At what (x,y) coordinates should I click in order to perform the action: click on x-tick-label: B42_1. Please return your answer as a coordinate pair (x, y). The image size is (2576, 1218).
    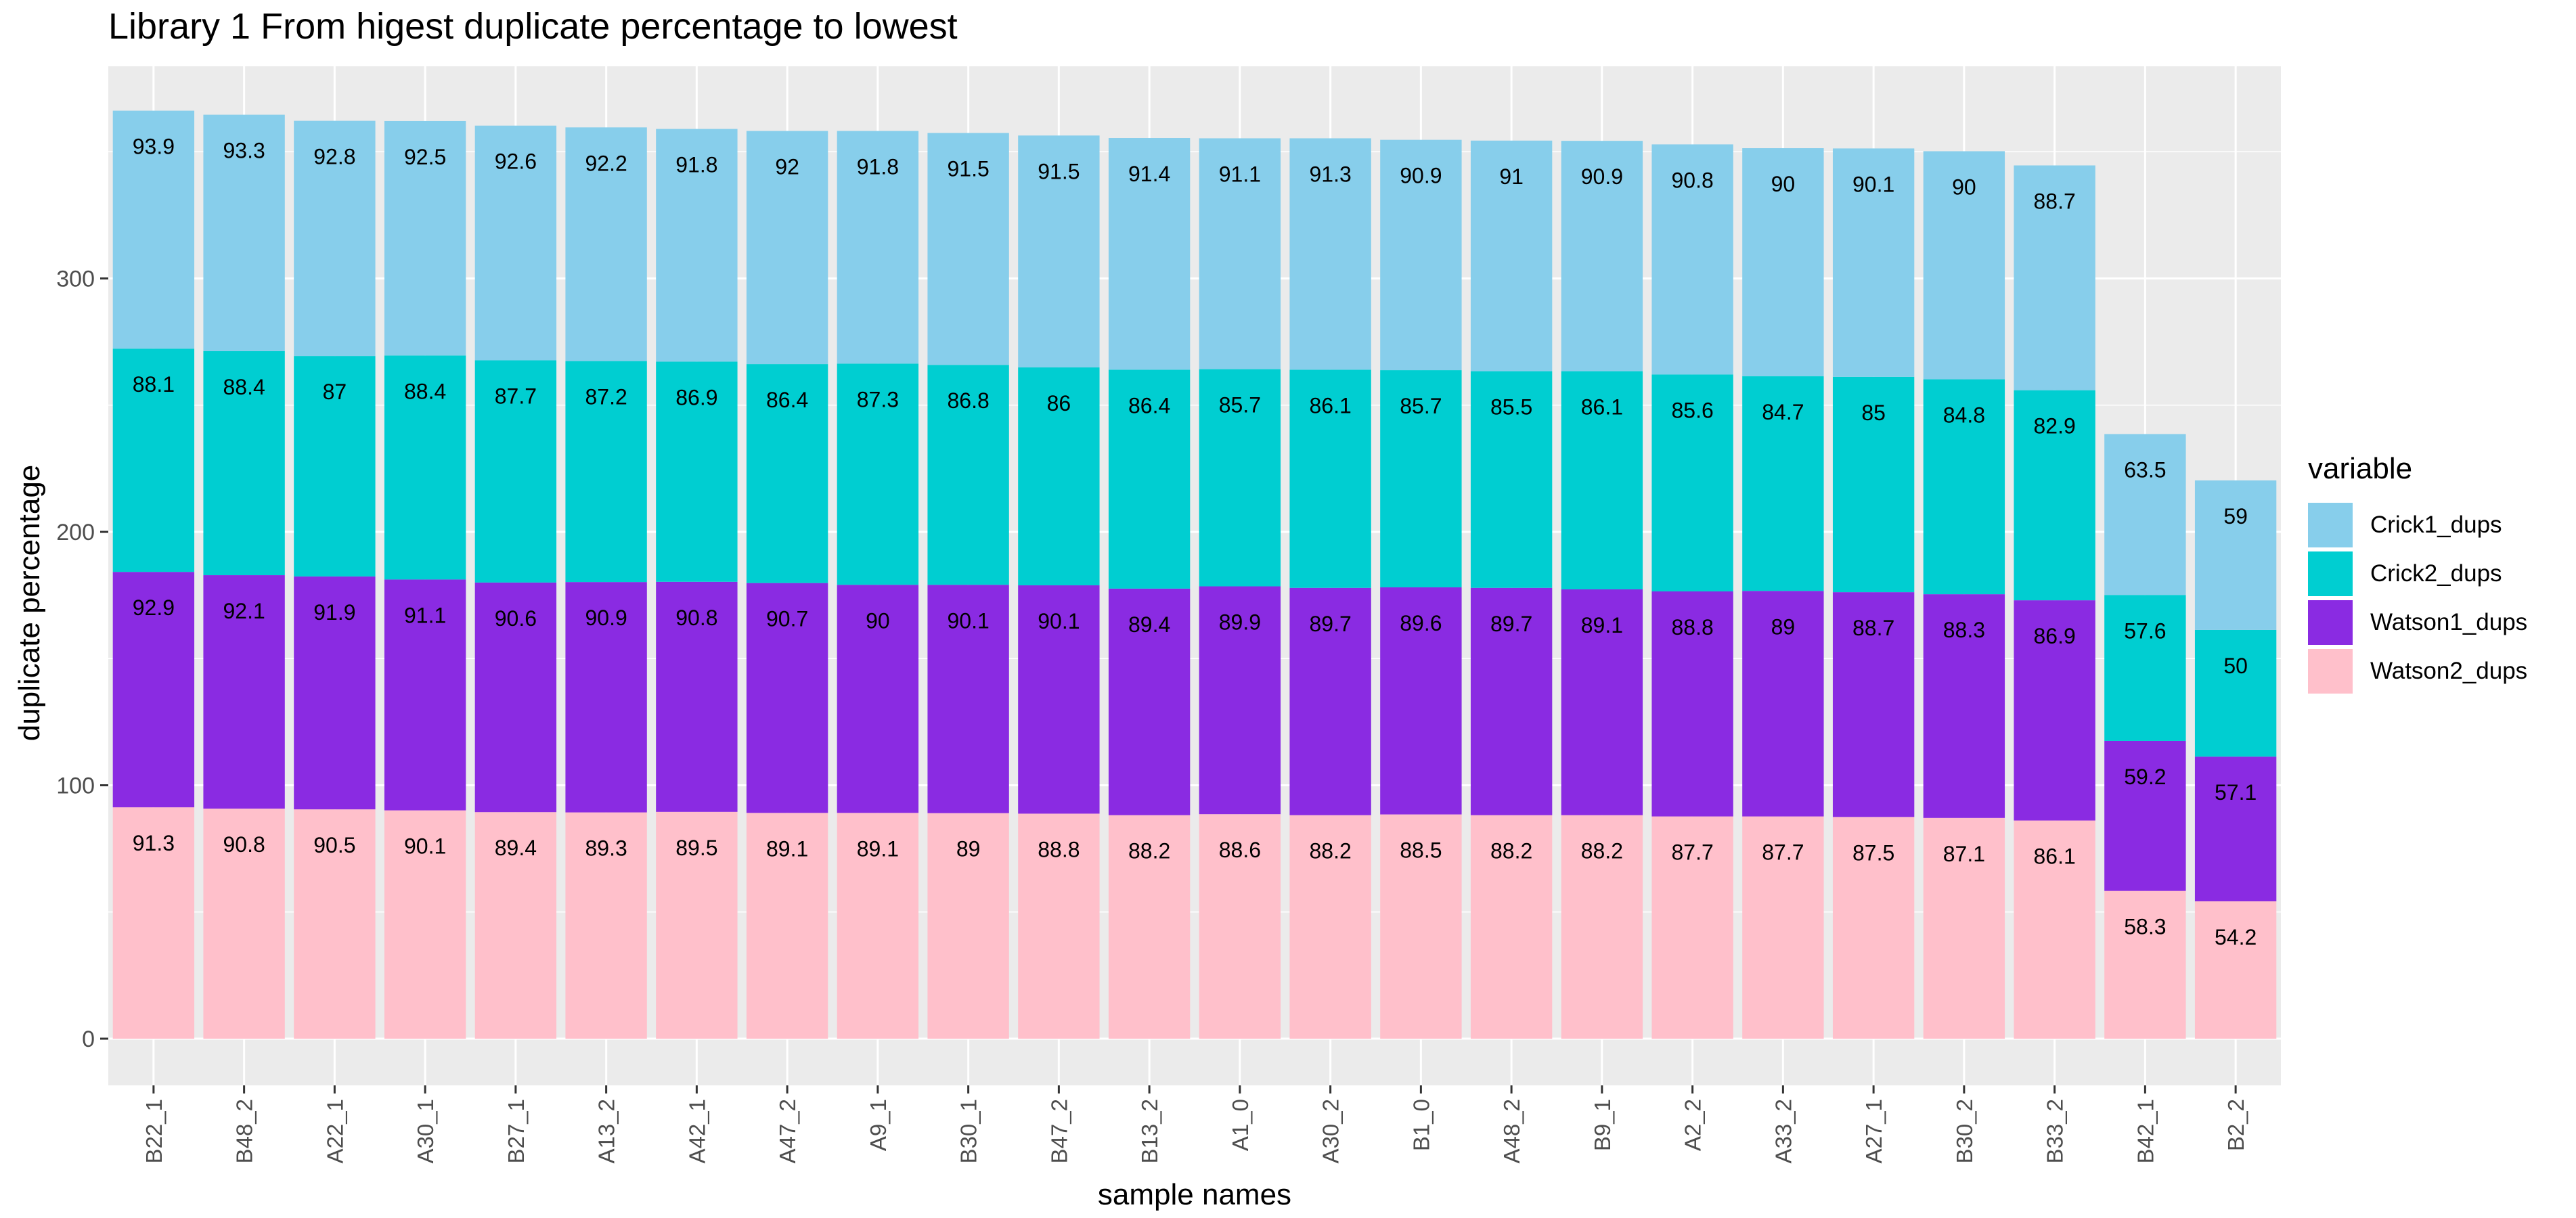
    Looking at the image, I should click on (2145, 1131).